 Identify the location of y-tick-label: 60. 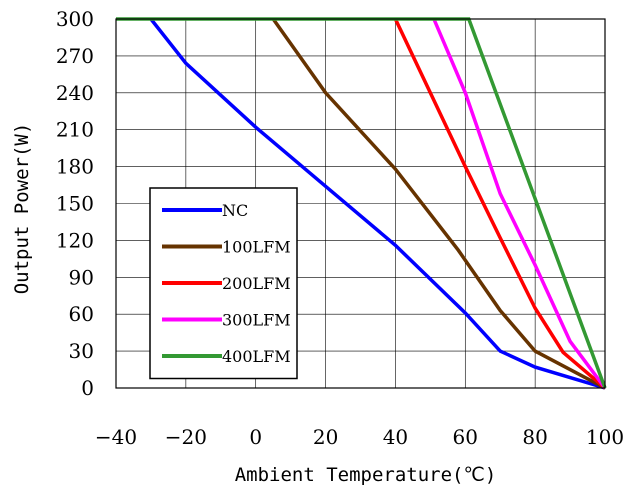
(81, 314).